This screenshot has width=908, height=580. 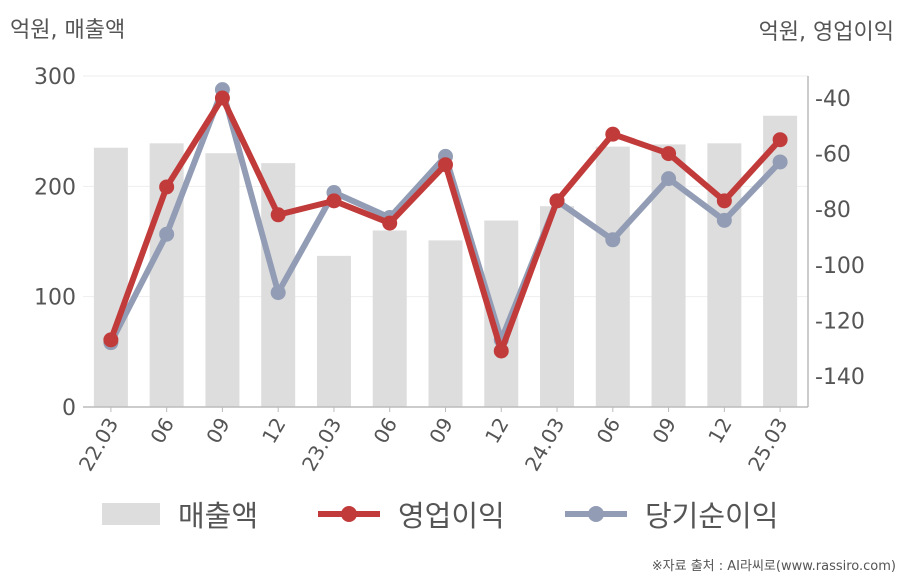 I want to click on legend: 매출액 영업이익 당기순이익, so click(x=454, y=514).